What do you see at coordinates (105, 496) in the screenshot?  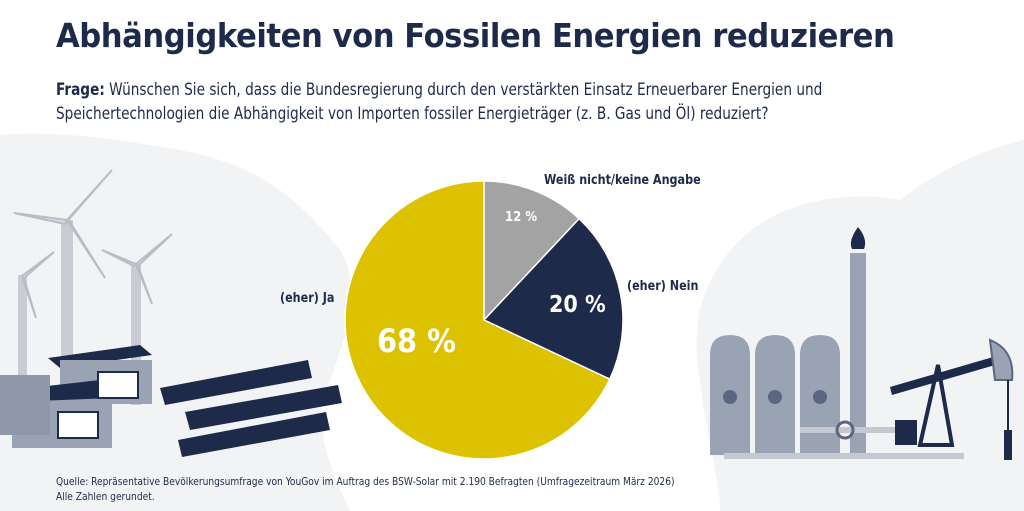 I see `rounding-note: Alle Zahlen gerundet.` at bounding box center [105, 496].